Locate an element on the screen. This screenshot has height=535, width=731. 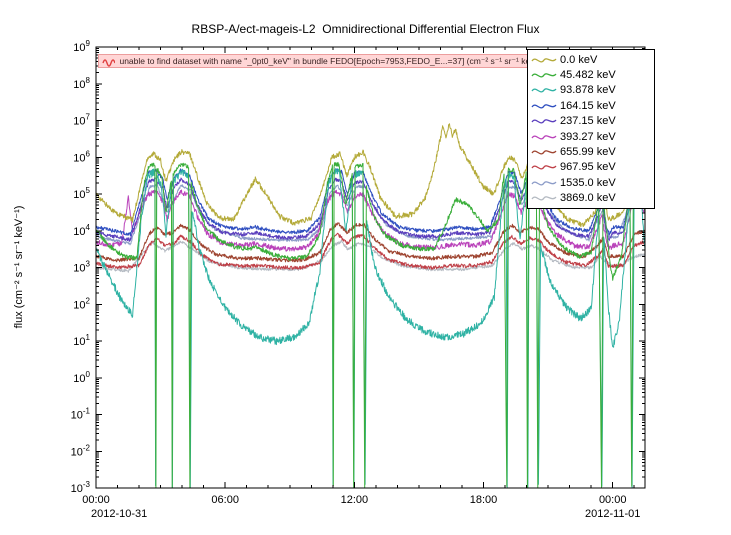
legend-item: 393.27 keV is located at coordinates (591, 136).